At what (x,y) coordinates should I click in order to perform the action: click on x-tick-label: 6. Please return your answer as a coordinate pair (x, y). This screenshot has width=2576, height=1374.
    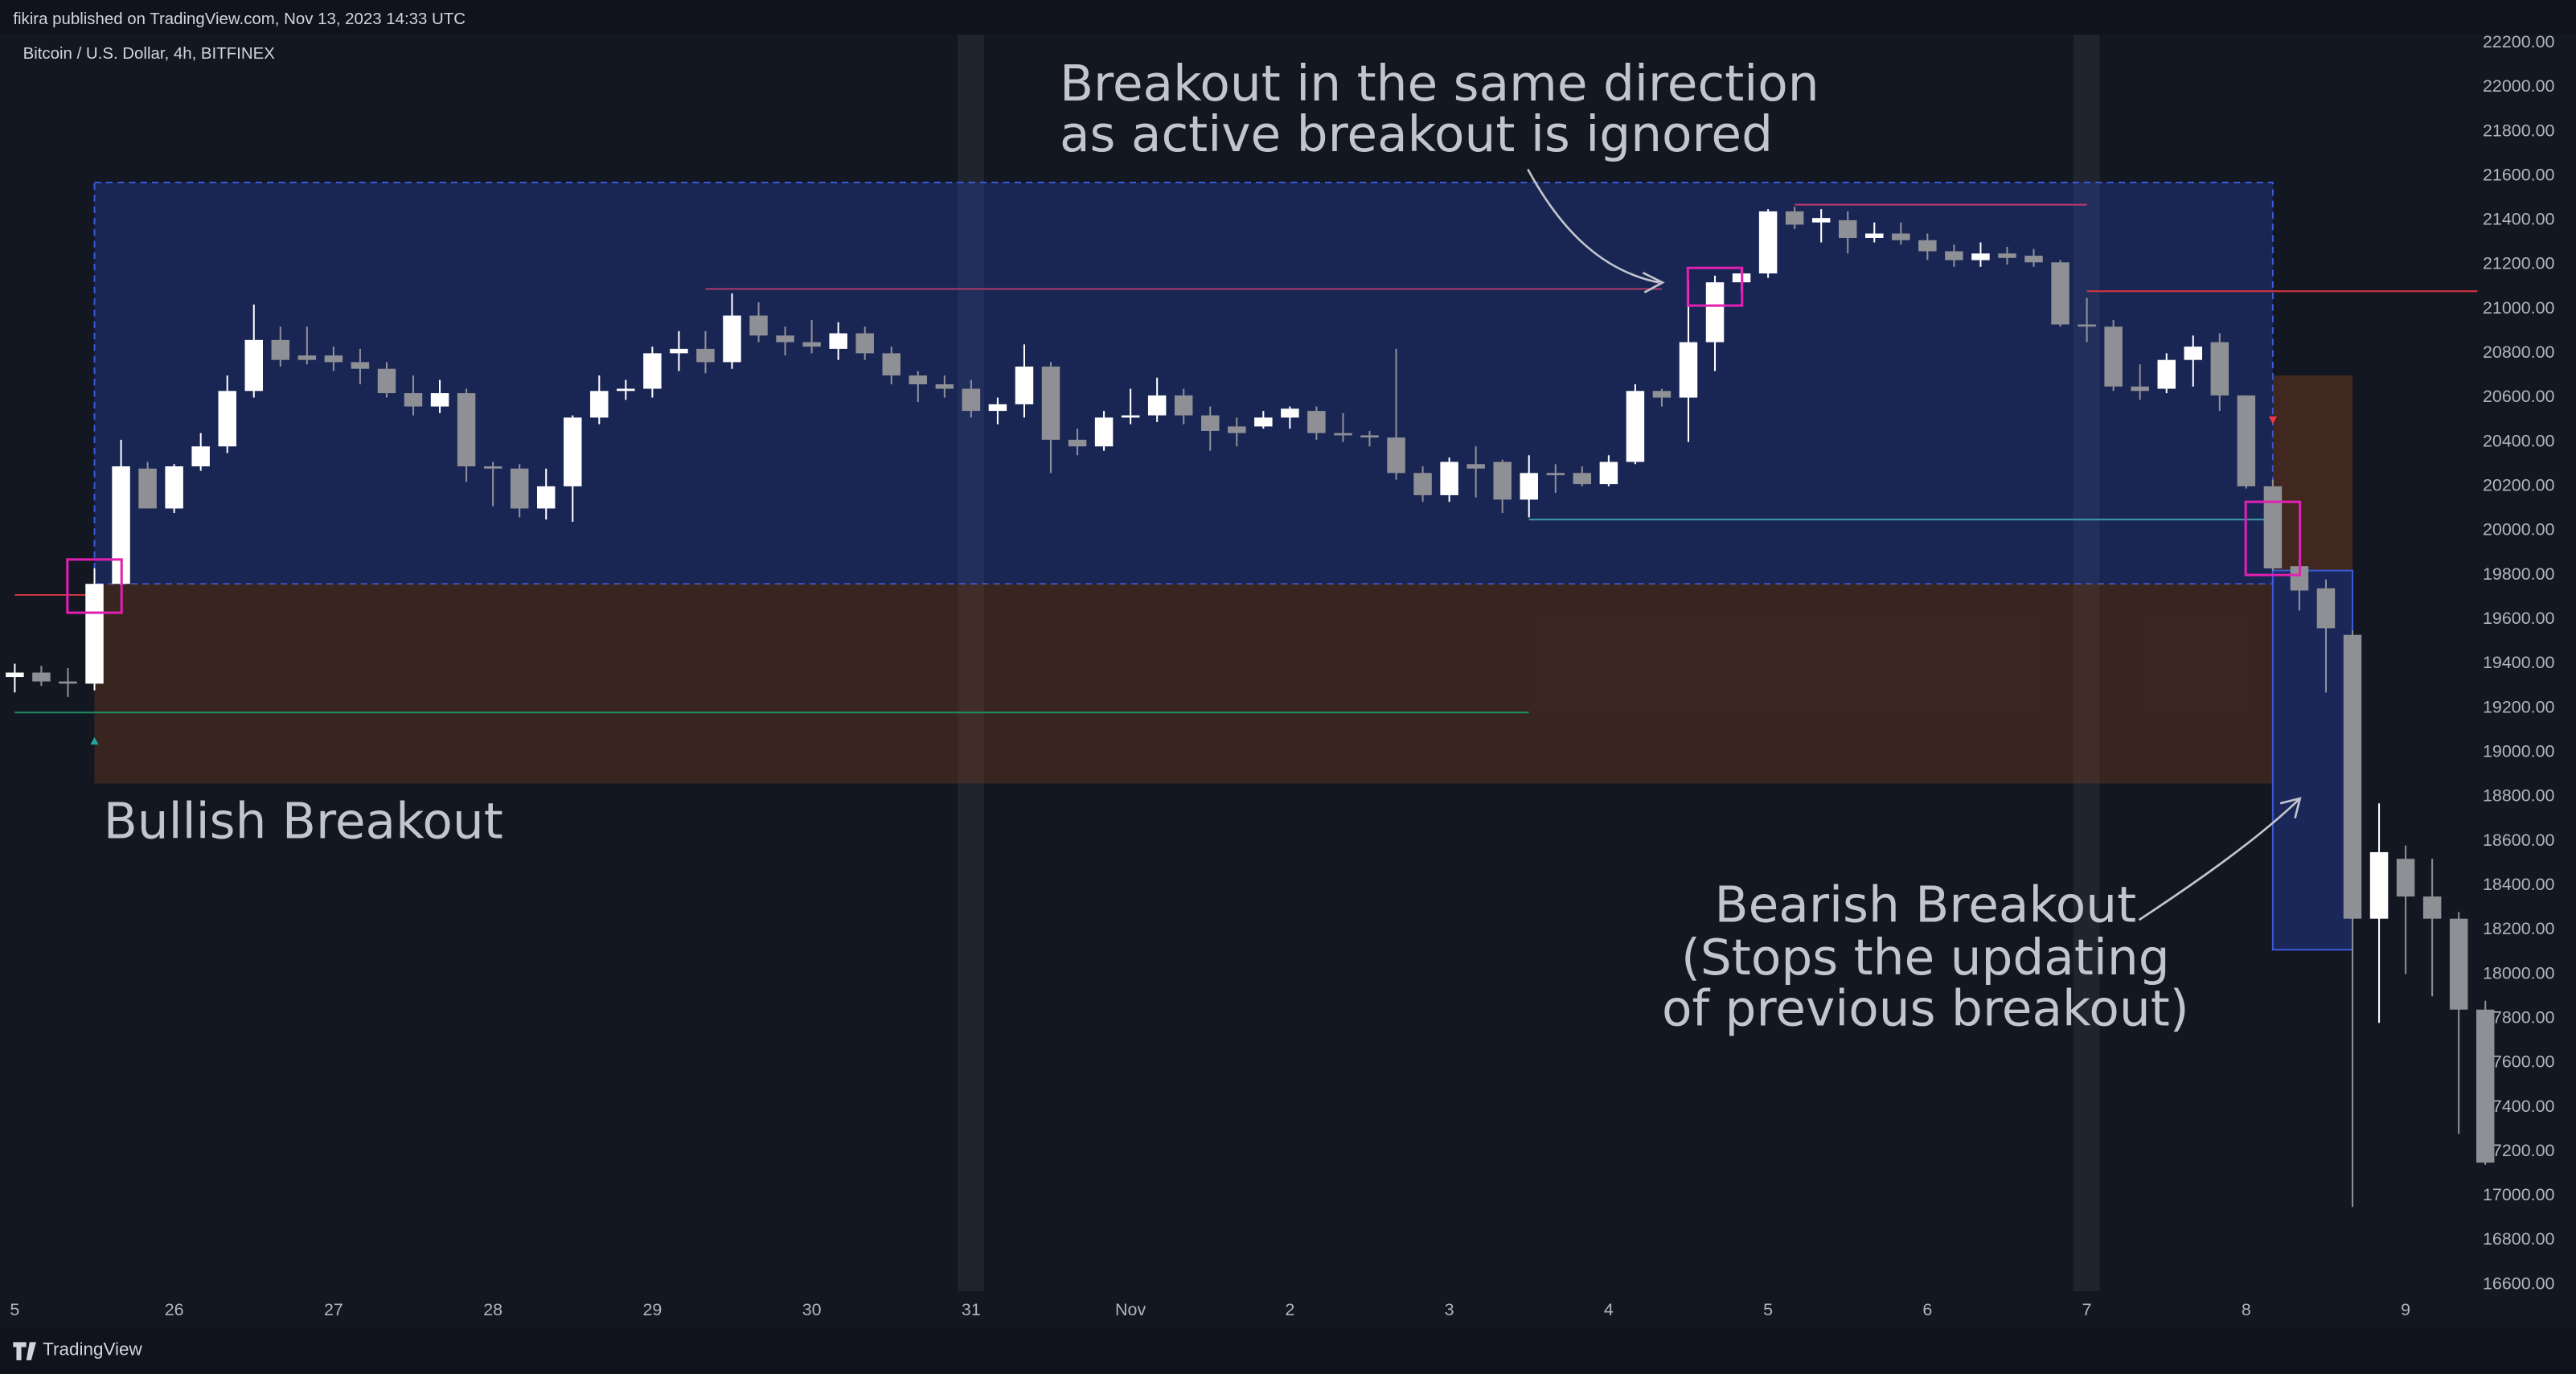
    Looking at the image, I should click on (1927, 1310).